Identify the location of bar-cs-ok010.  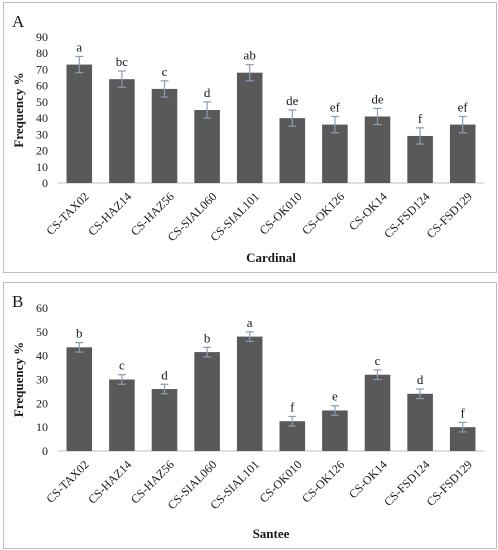
(292, 150).